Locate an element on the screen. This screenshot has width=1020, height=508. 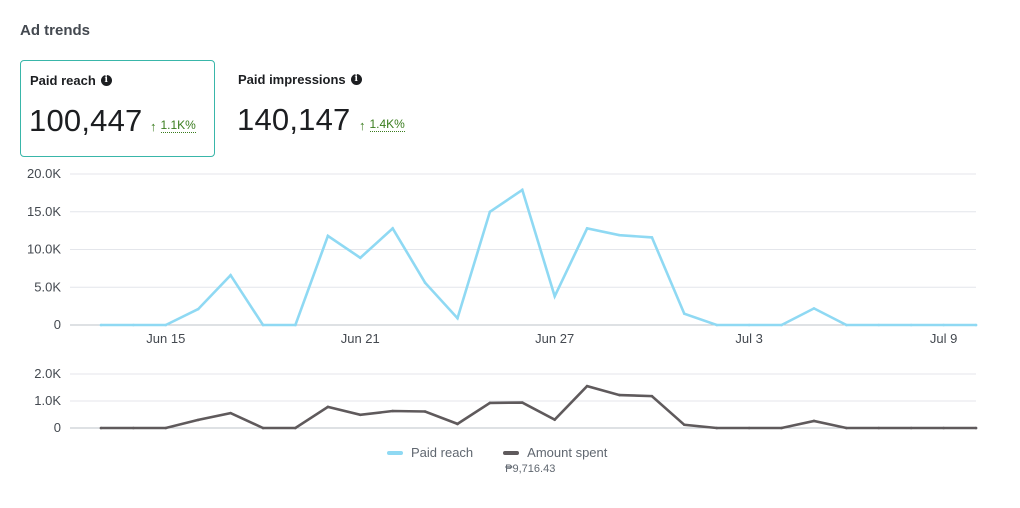
metric-change: ↑ 1.4K% is located at coordinates (382, 125).